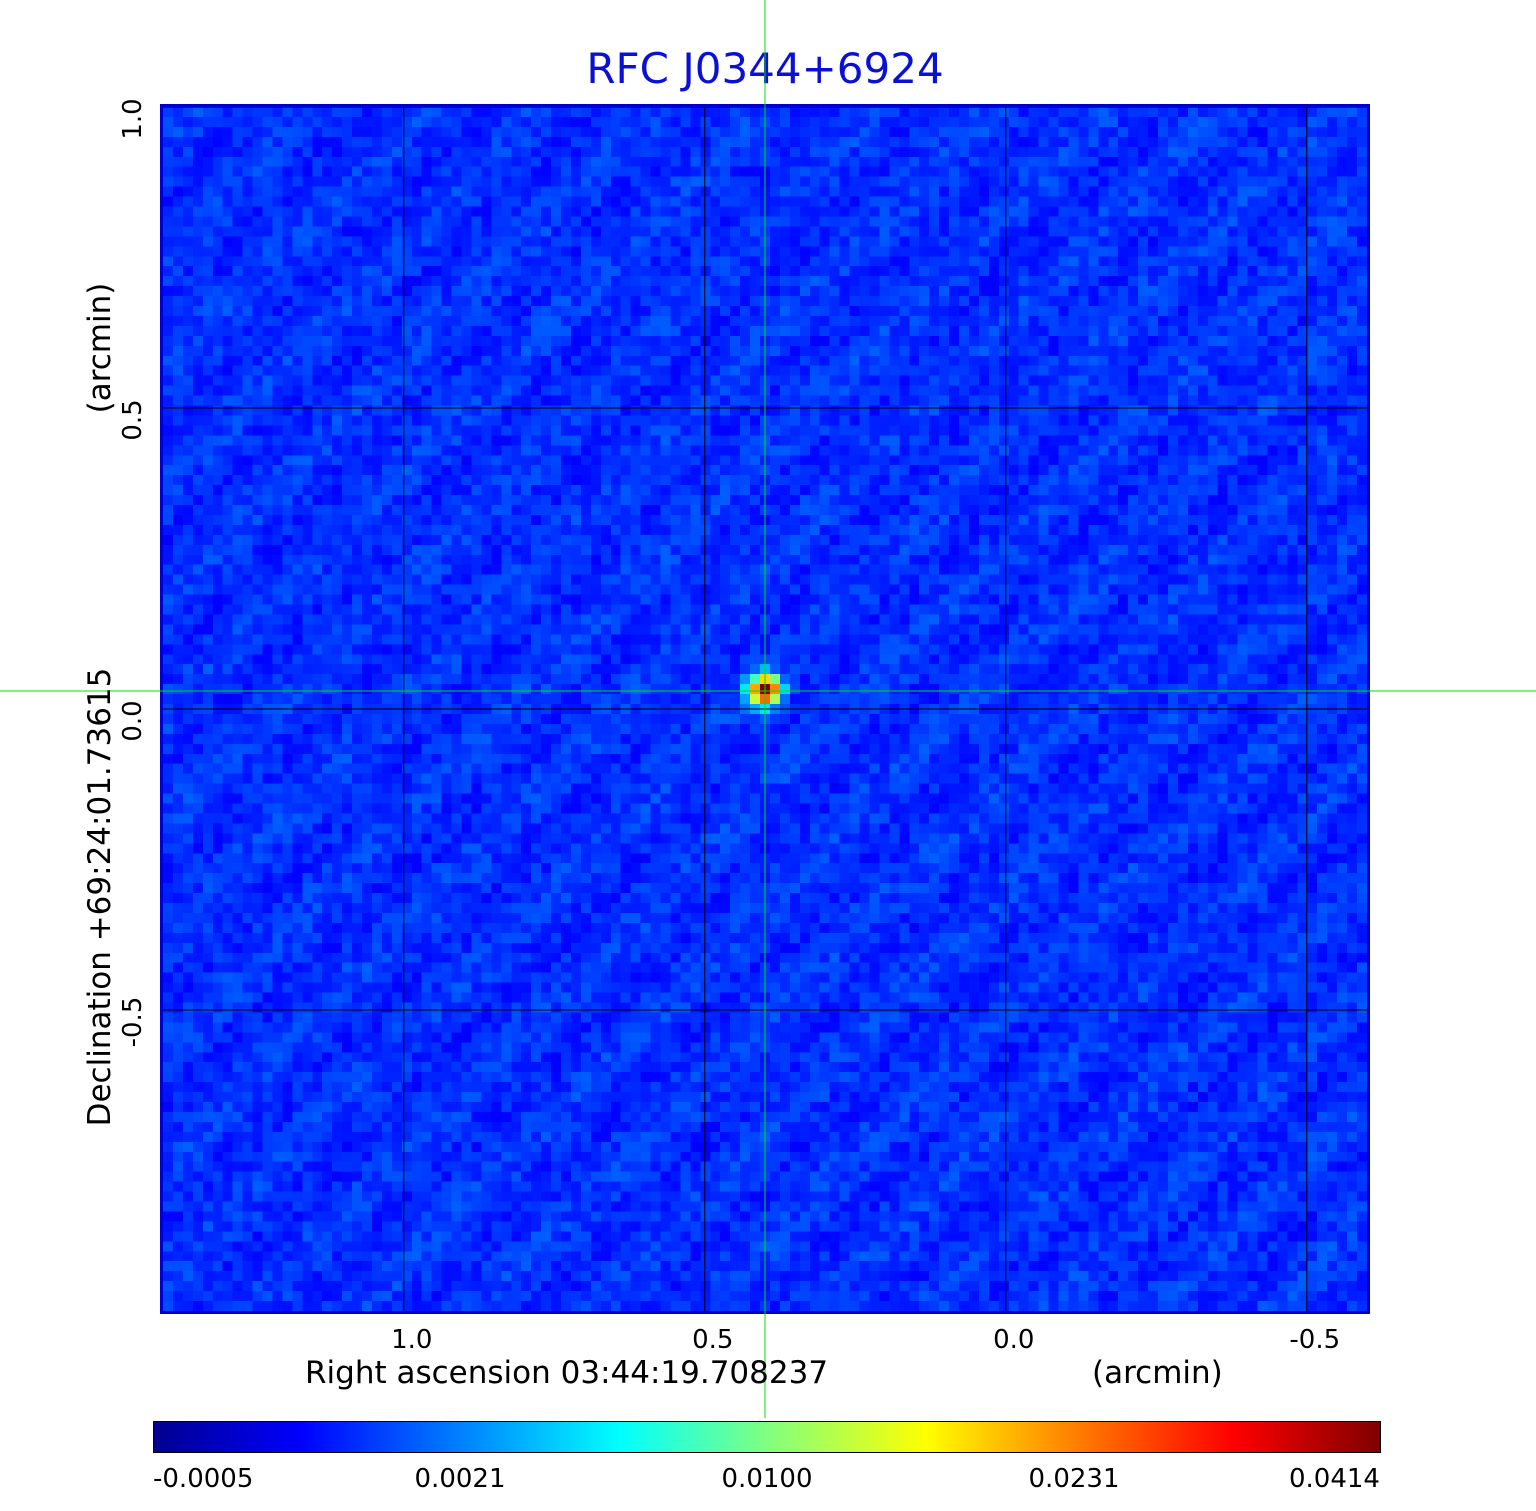 The height and width of the screenshot is (1511, 1536). I want to click on y-tick-label: -0.5, so click(133, 1022).